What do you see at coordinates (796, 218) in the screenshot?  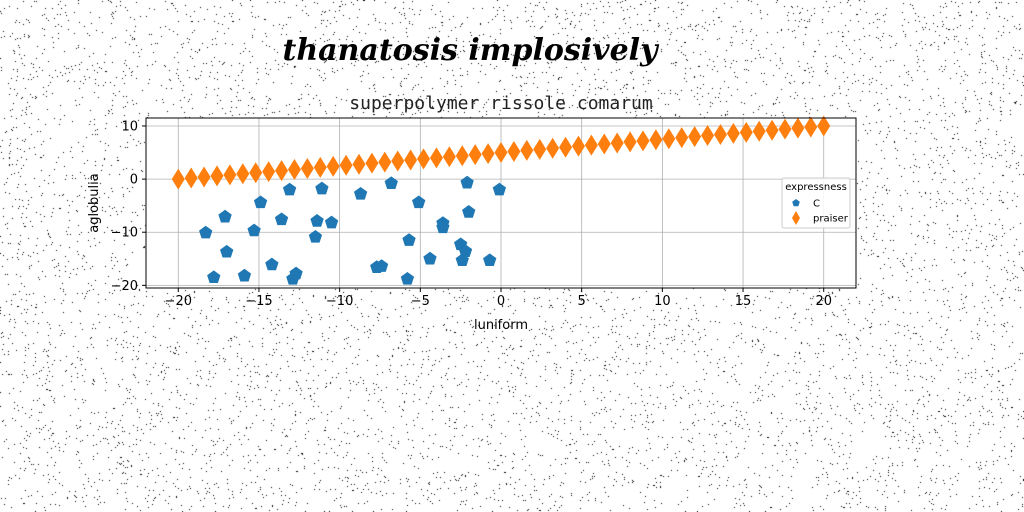 I see `legend-marker-praiser` at bounding box center [796, 218].